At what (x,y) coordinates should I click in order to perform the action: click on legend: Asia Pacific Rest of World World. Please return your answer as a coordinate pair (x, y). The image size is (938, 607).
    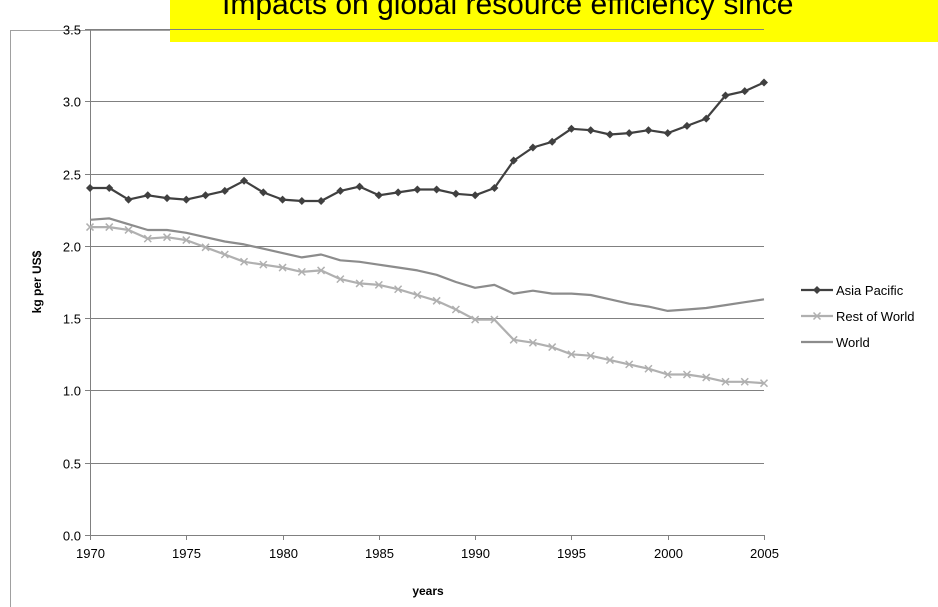
    Looking at the image, I should click on (858, 316).